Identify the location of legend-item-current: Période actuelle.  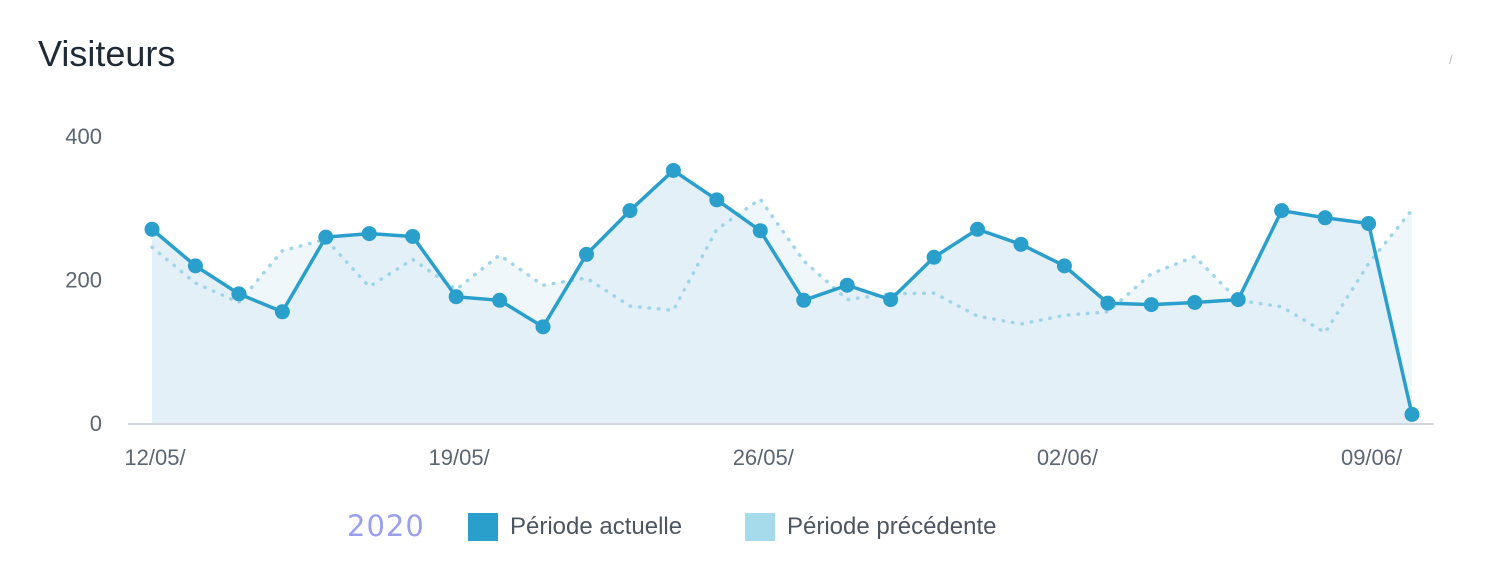
(575, 527).